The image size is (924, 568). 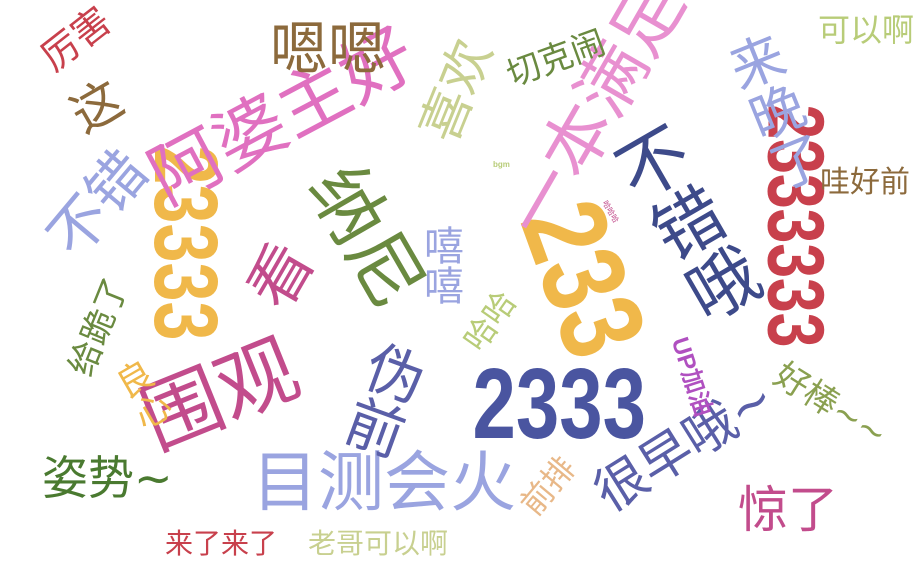 I want to click on word-xihuan: 喜欢, so click(x=457, y=91).